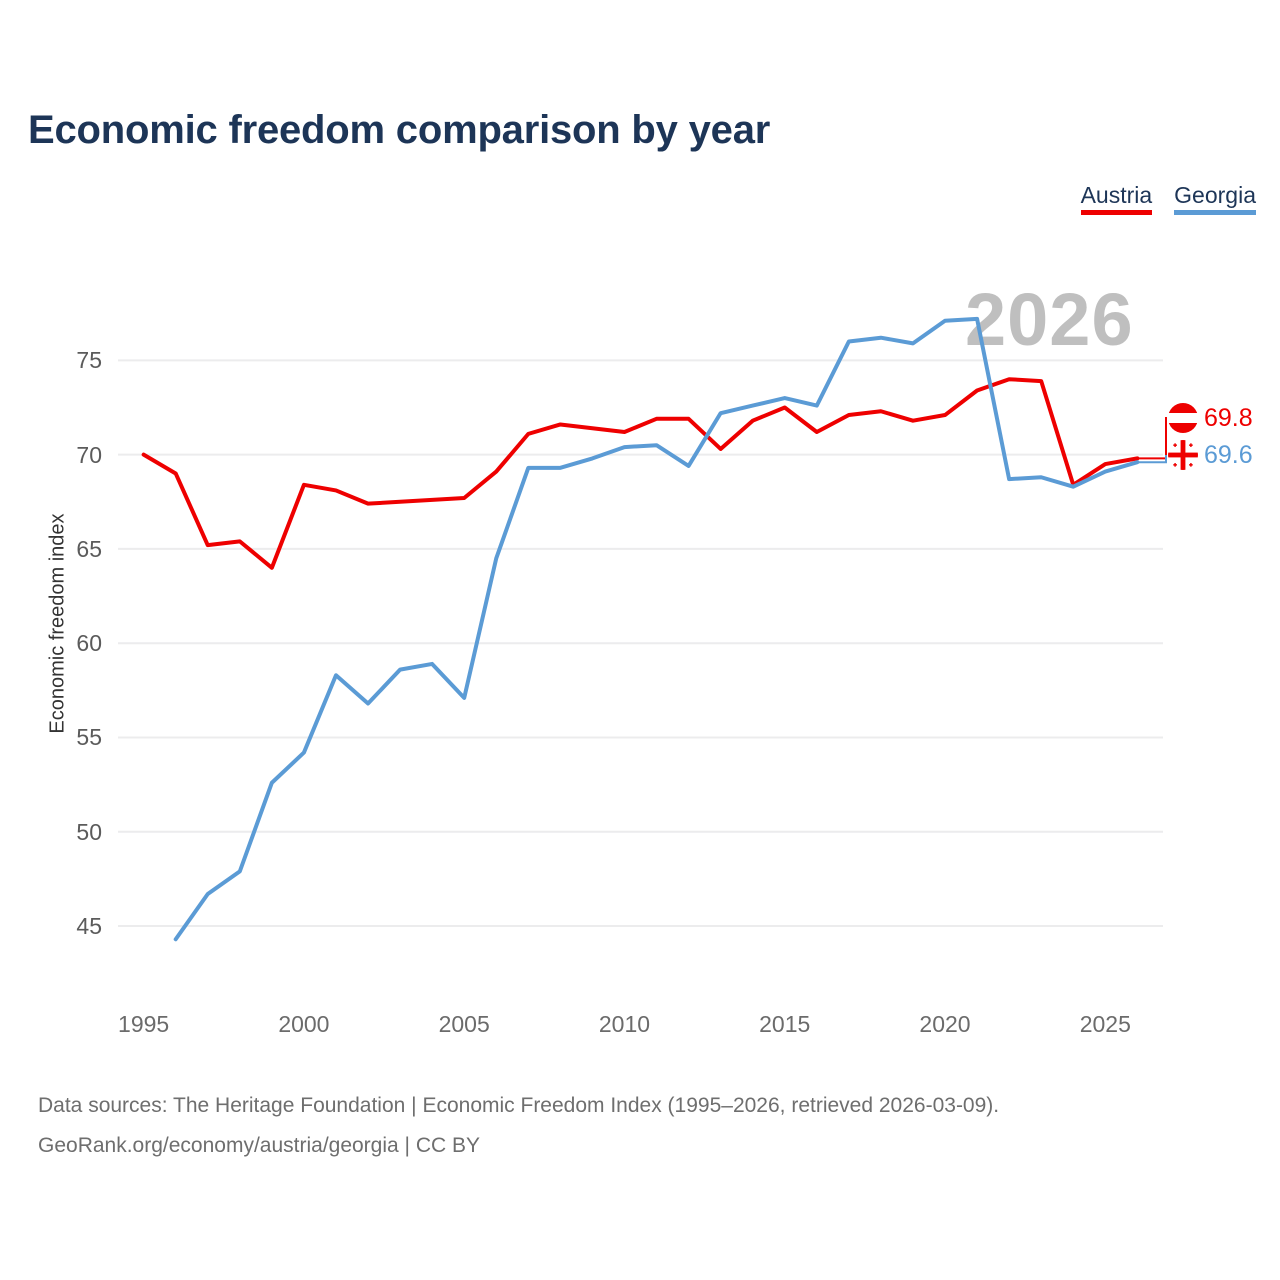 This screenshot has width=1280, height=1280. What do you see at coordinates (1049, 319) in the screenshot?
I see `watermark-year: 2026` at bounding box center [1049, 319].